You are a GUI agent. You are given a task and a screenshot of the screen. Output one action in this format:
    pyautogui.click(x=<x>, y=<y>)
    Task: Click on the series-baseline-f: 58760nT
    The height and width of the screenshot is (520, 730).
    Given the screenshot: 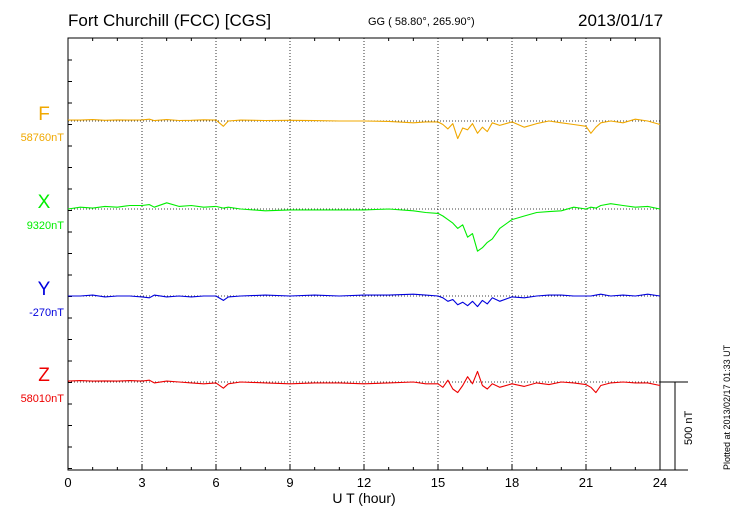 What is the action you would take?
    pyautogui.click(x=43, y=138)
    